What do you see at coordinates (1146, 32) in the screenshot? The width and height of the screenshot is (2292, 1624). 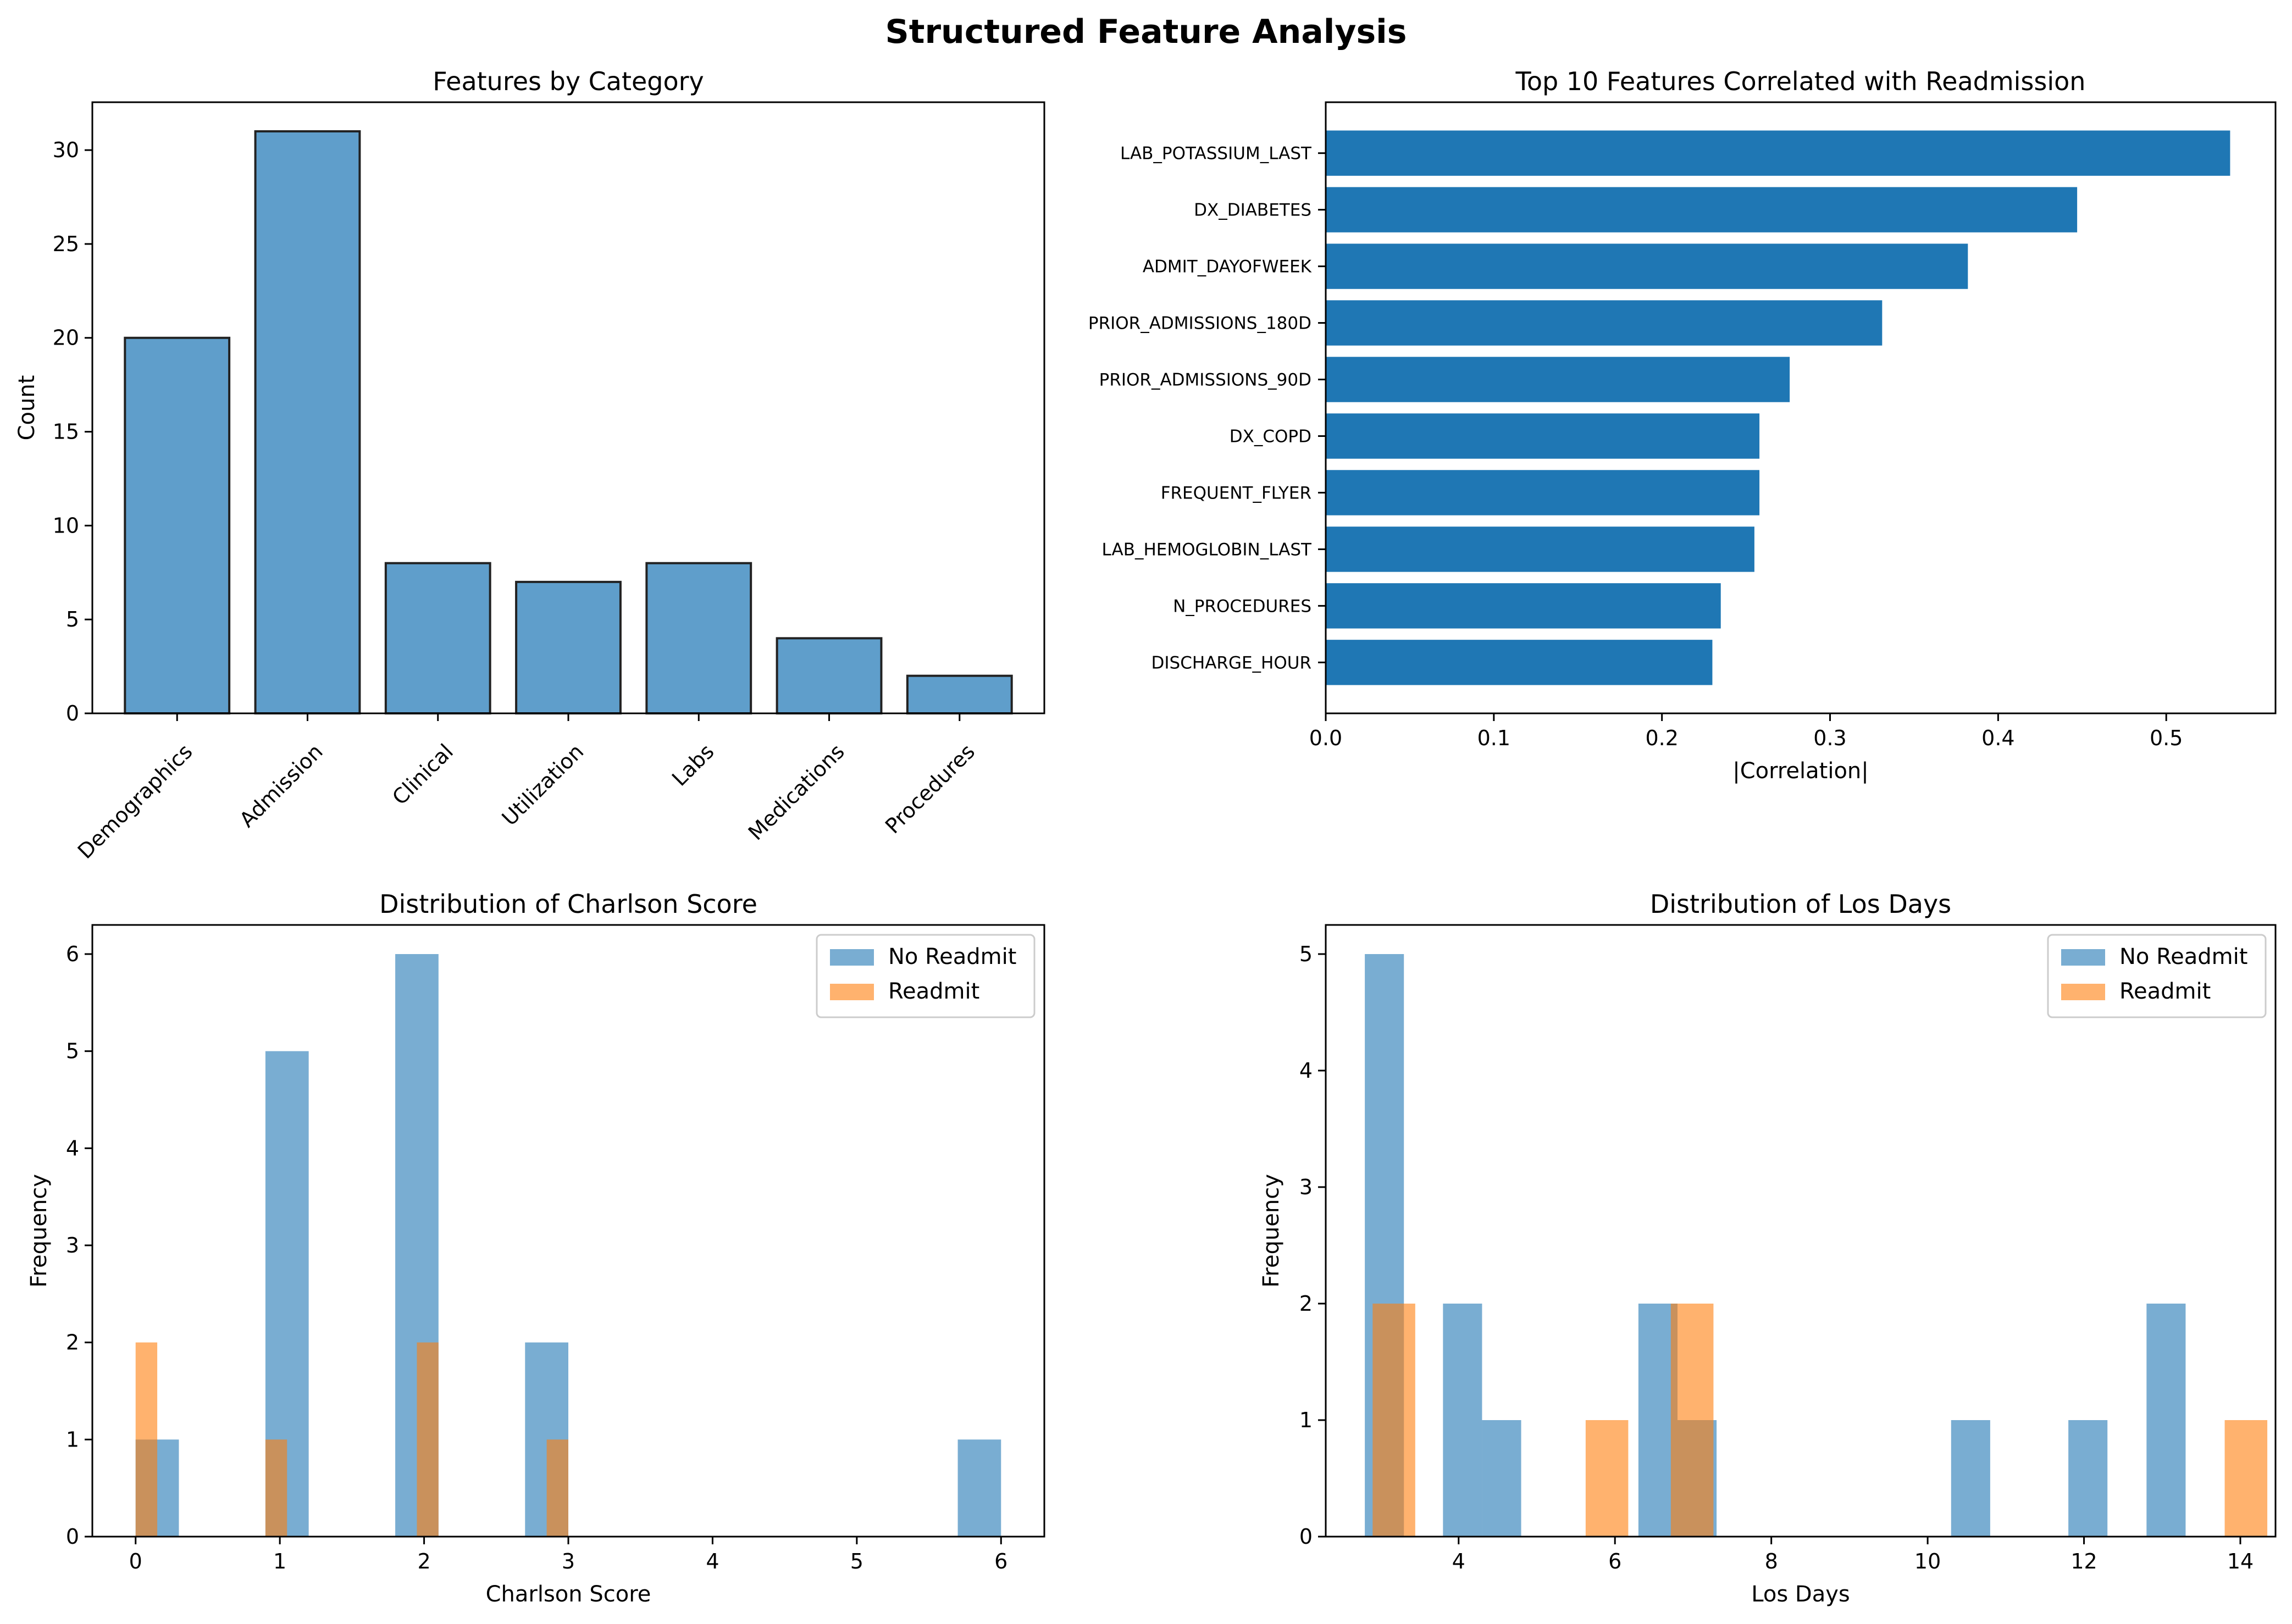 I see `figure-title: Structured Feature Analysis` at bounding box center [1146, 32].